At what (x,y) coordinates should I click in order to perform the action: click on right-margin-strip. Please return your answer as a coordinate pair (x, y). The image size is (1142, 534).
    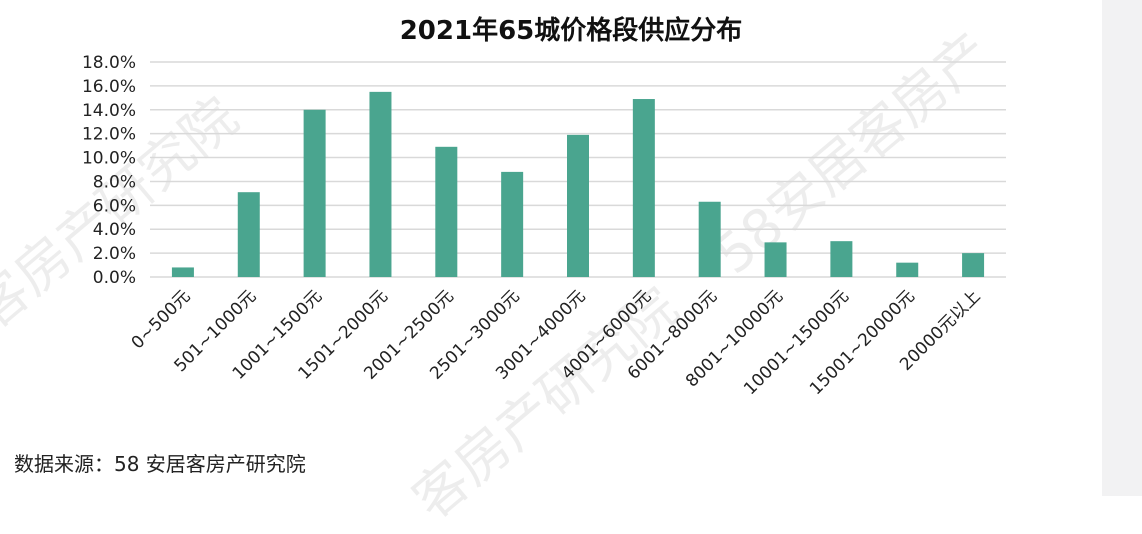
    Looking at the image, I should click on (1122, 248).